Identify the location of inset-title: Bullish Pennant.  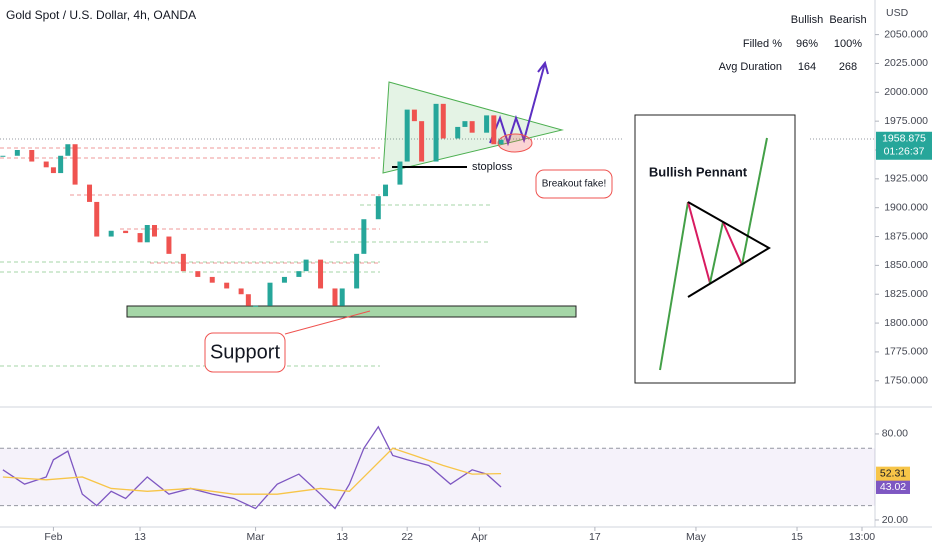
(698, 171).